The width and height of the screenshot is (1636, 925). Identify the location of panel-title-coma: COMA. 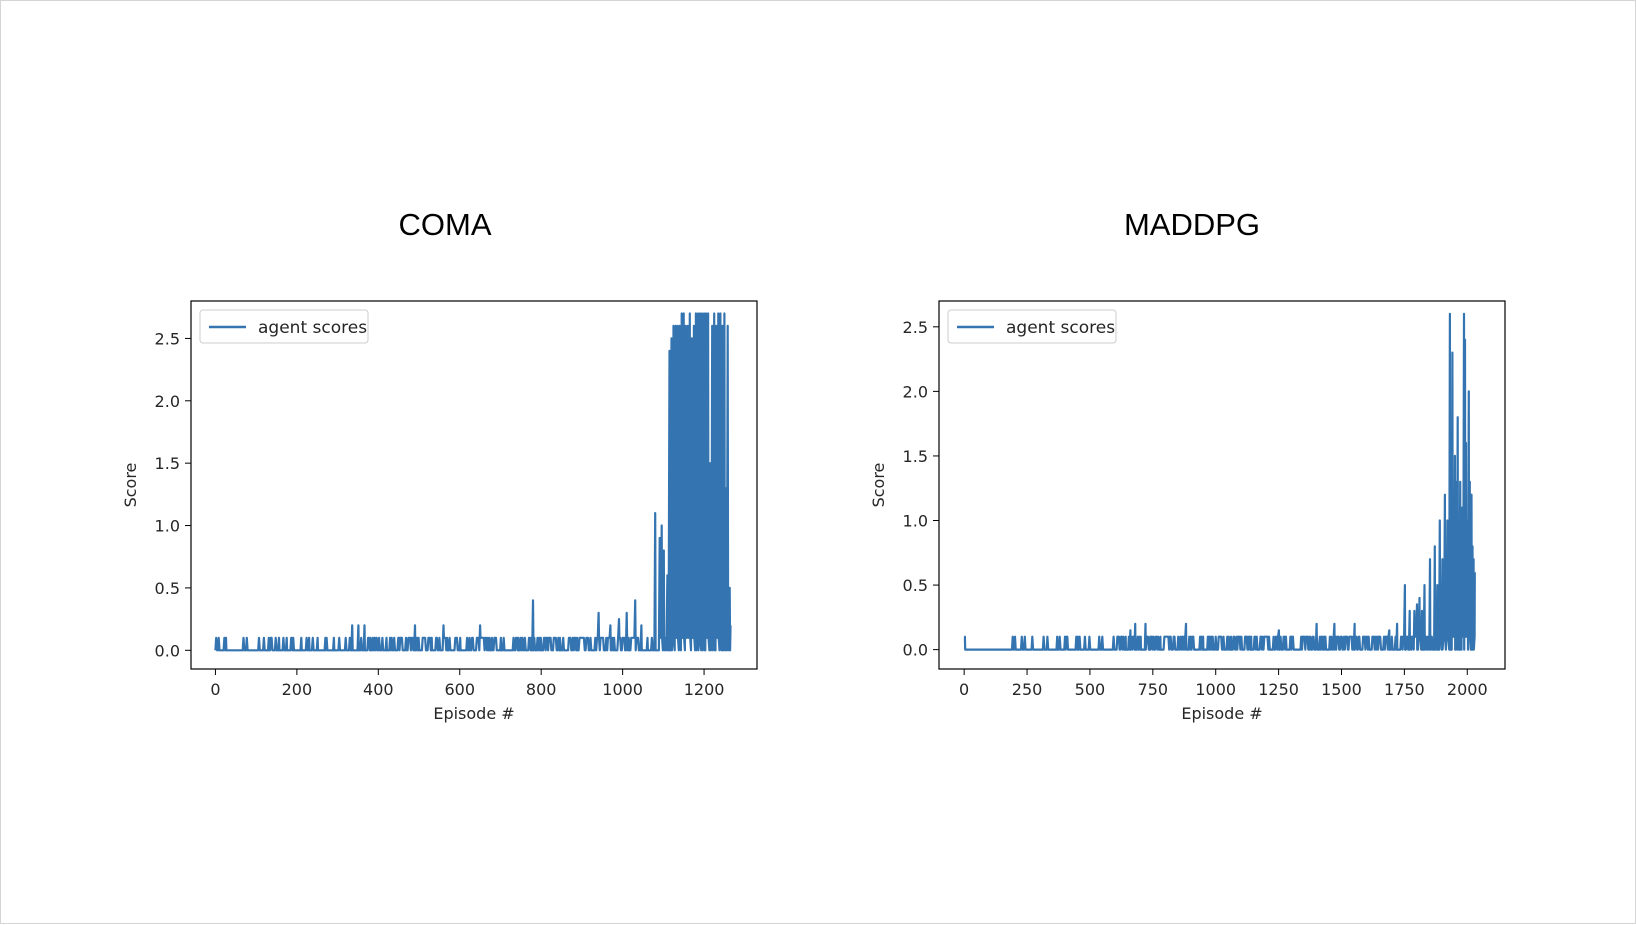
(445, 224).